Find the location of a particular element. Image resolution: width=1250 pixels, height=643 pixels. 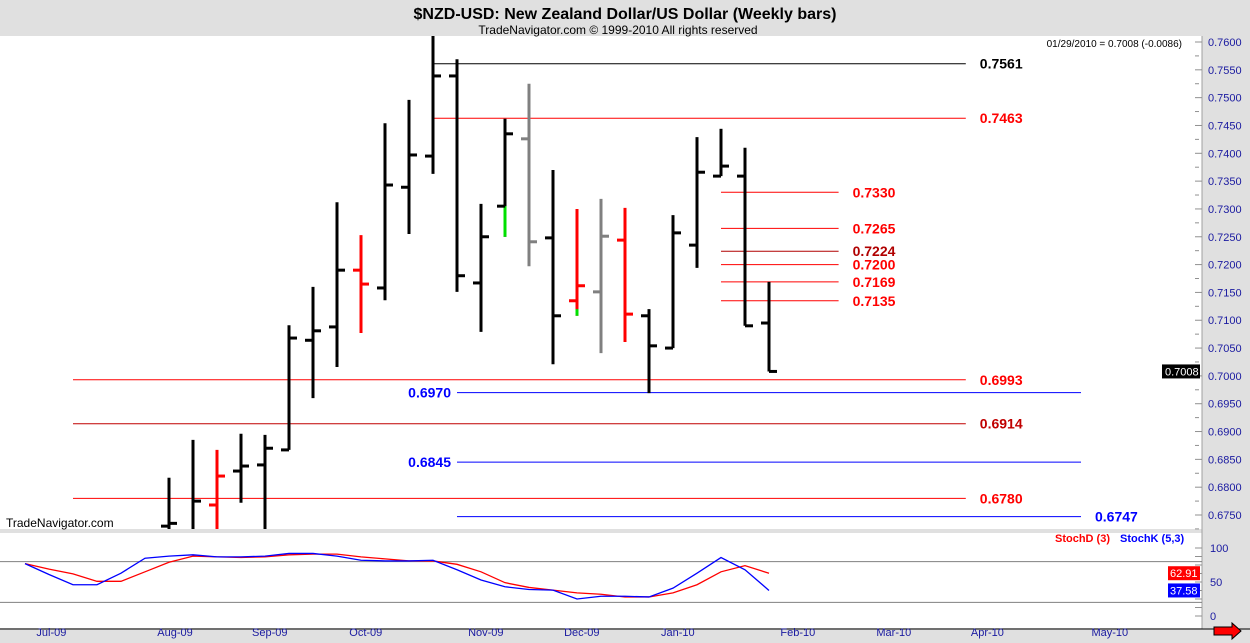

price-tick-label: 0.6900 is located at coordinates (1225, 433).